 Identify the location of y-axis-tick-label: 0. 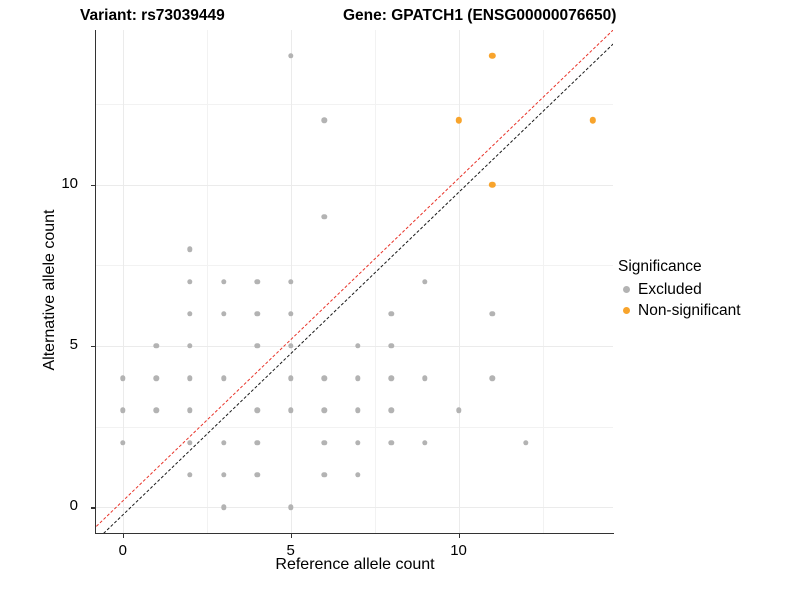
(73, 506).